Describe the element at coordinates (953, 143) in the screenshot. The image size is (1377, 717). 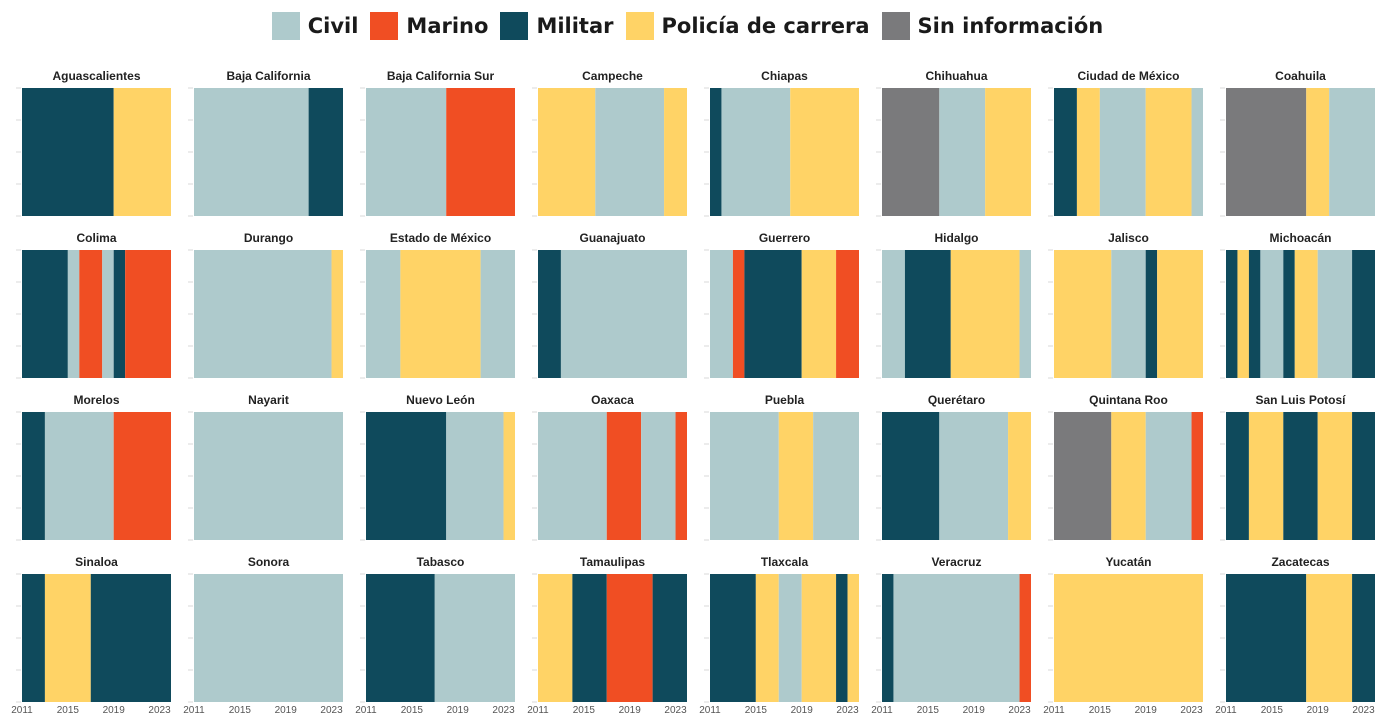
I see `state-panel: Chihuahua` at that location.